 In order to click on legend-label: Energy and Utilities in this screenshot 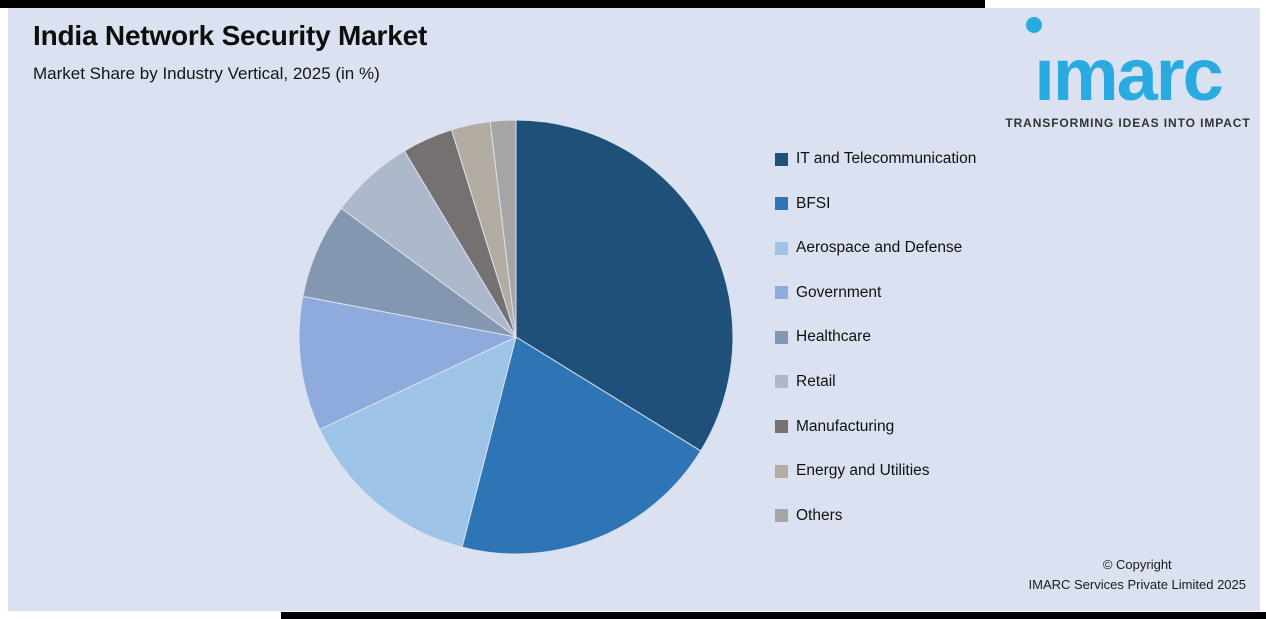, I will do `click(863, 471)`.